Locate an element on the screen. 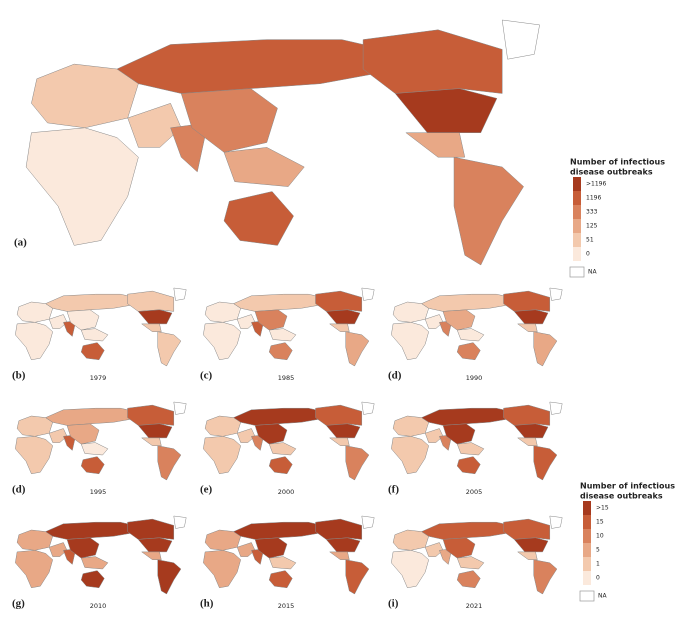 The height and width of the screenshot is (625, 685). legend-label: 5 is located at coordinates (598, 550).